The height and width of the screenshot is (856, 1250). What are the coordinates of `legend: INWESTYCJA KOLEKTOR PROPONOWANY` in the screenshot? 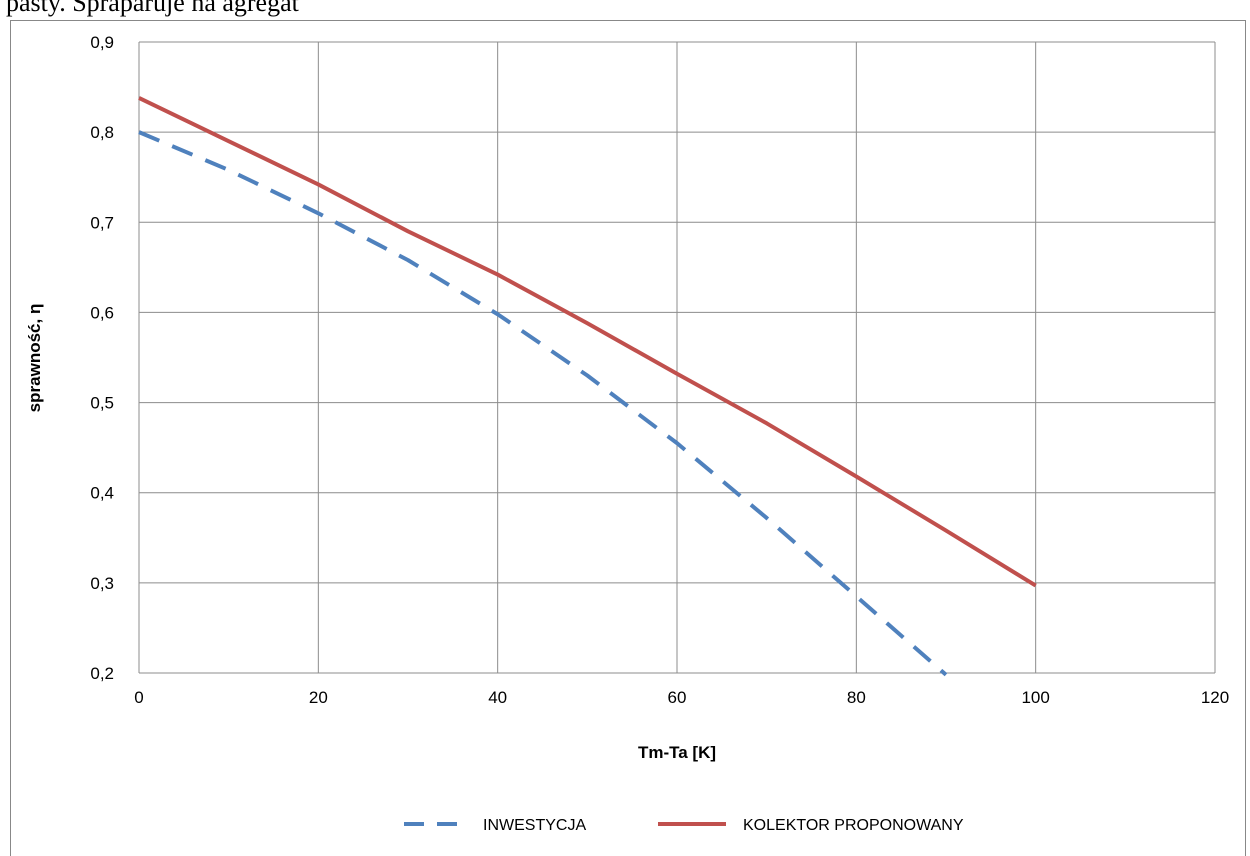 It's located at (684, 825).